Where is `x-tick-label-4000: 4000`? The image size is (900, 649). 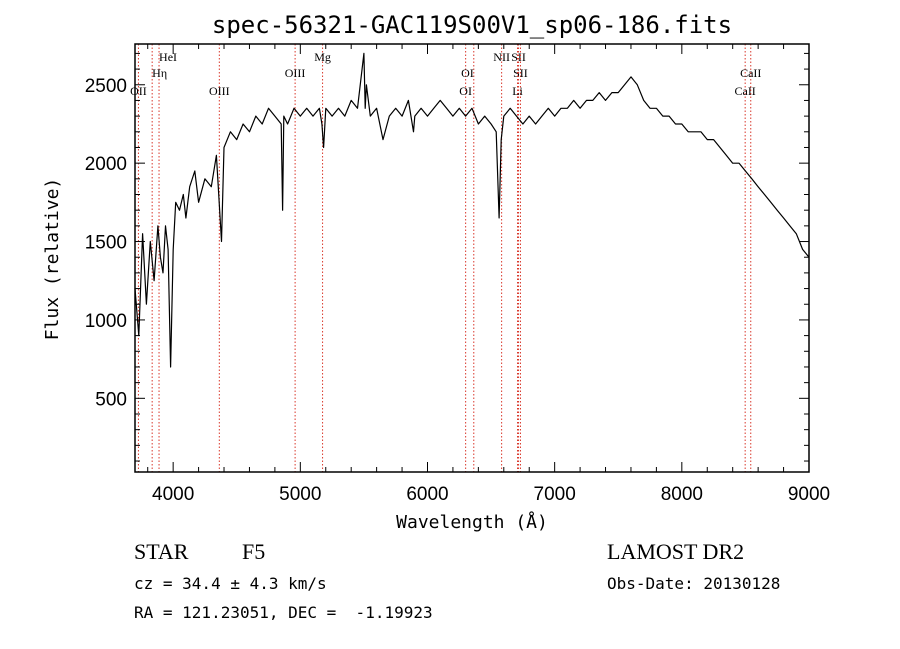
x-tick-label-4000: 4000 is located at coordinates (173, 494).